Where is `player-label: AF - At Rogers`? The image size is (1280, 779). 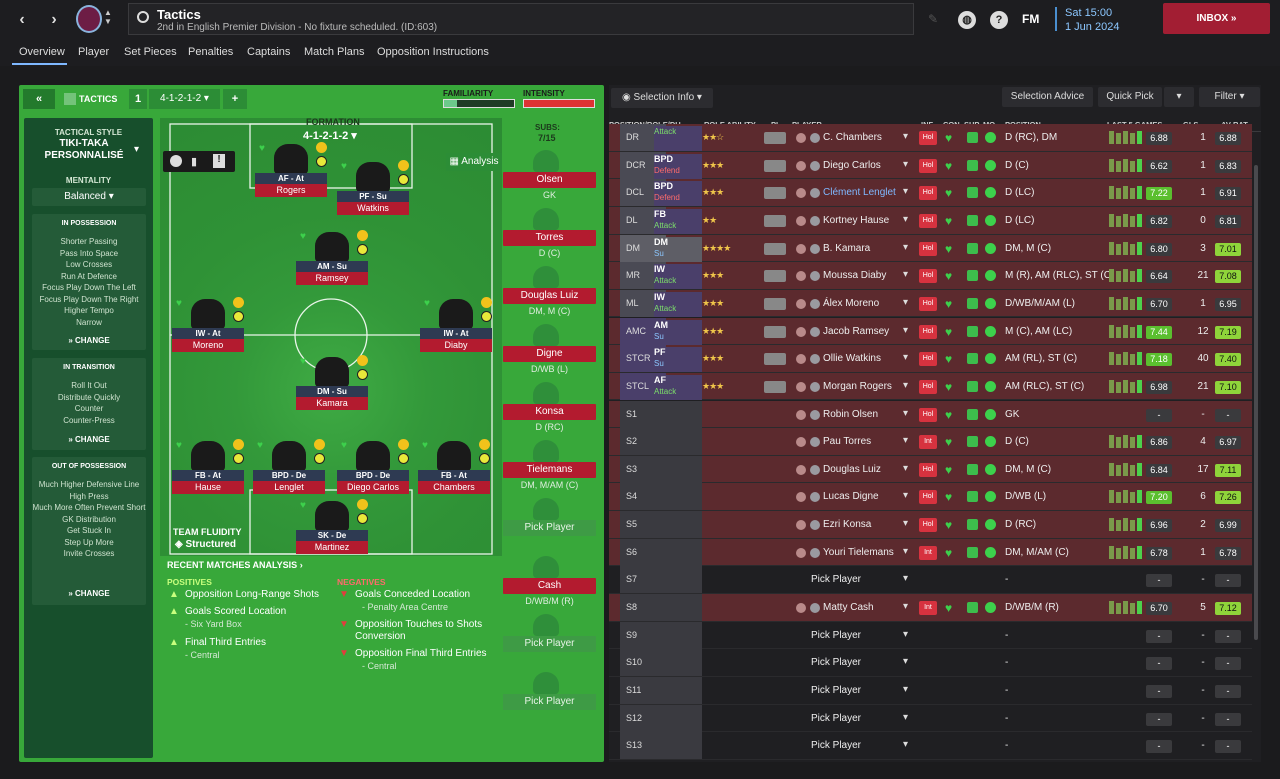
player-label: AF - At Rogers is located at coordinates (291, 185).